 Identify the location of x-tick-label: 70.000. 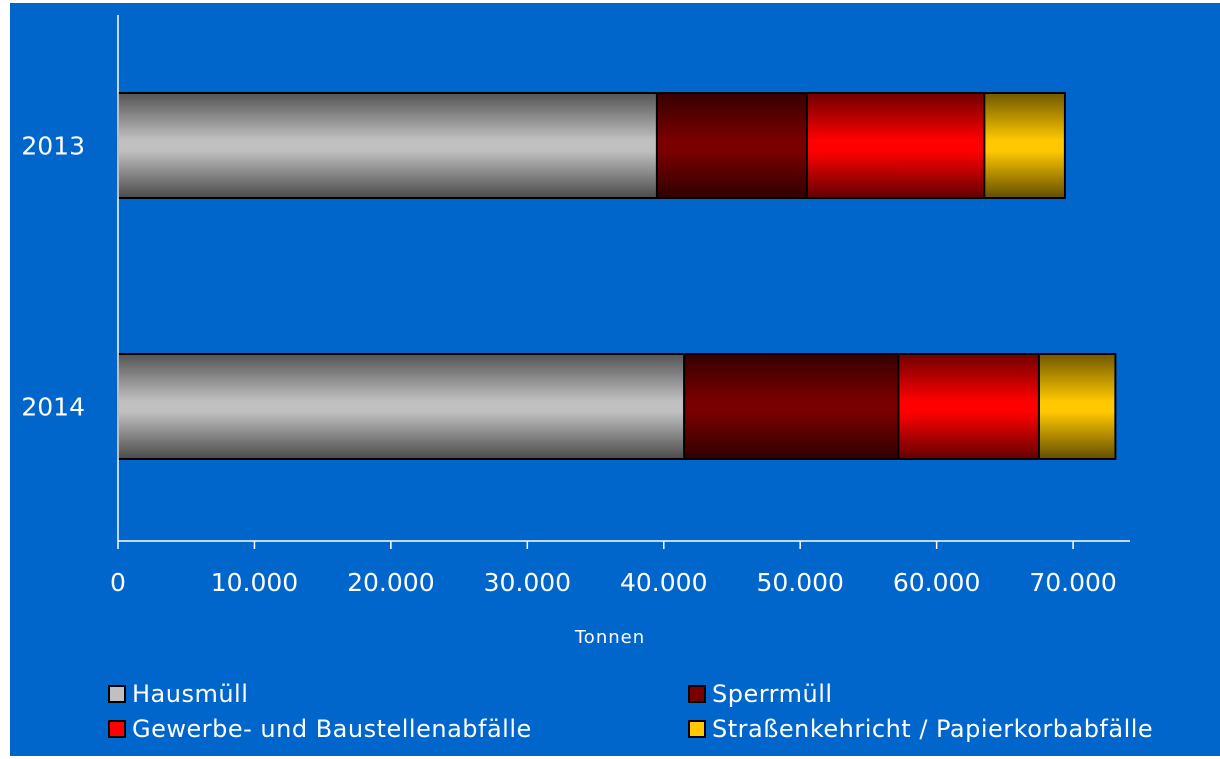
(1072, 582).